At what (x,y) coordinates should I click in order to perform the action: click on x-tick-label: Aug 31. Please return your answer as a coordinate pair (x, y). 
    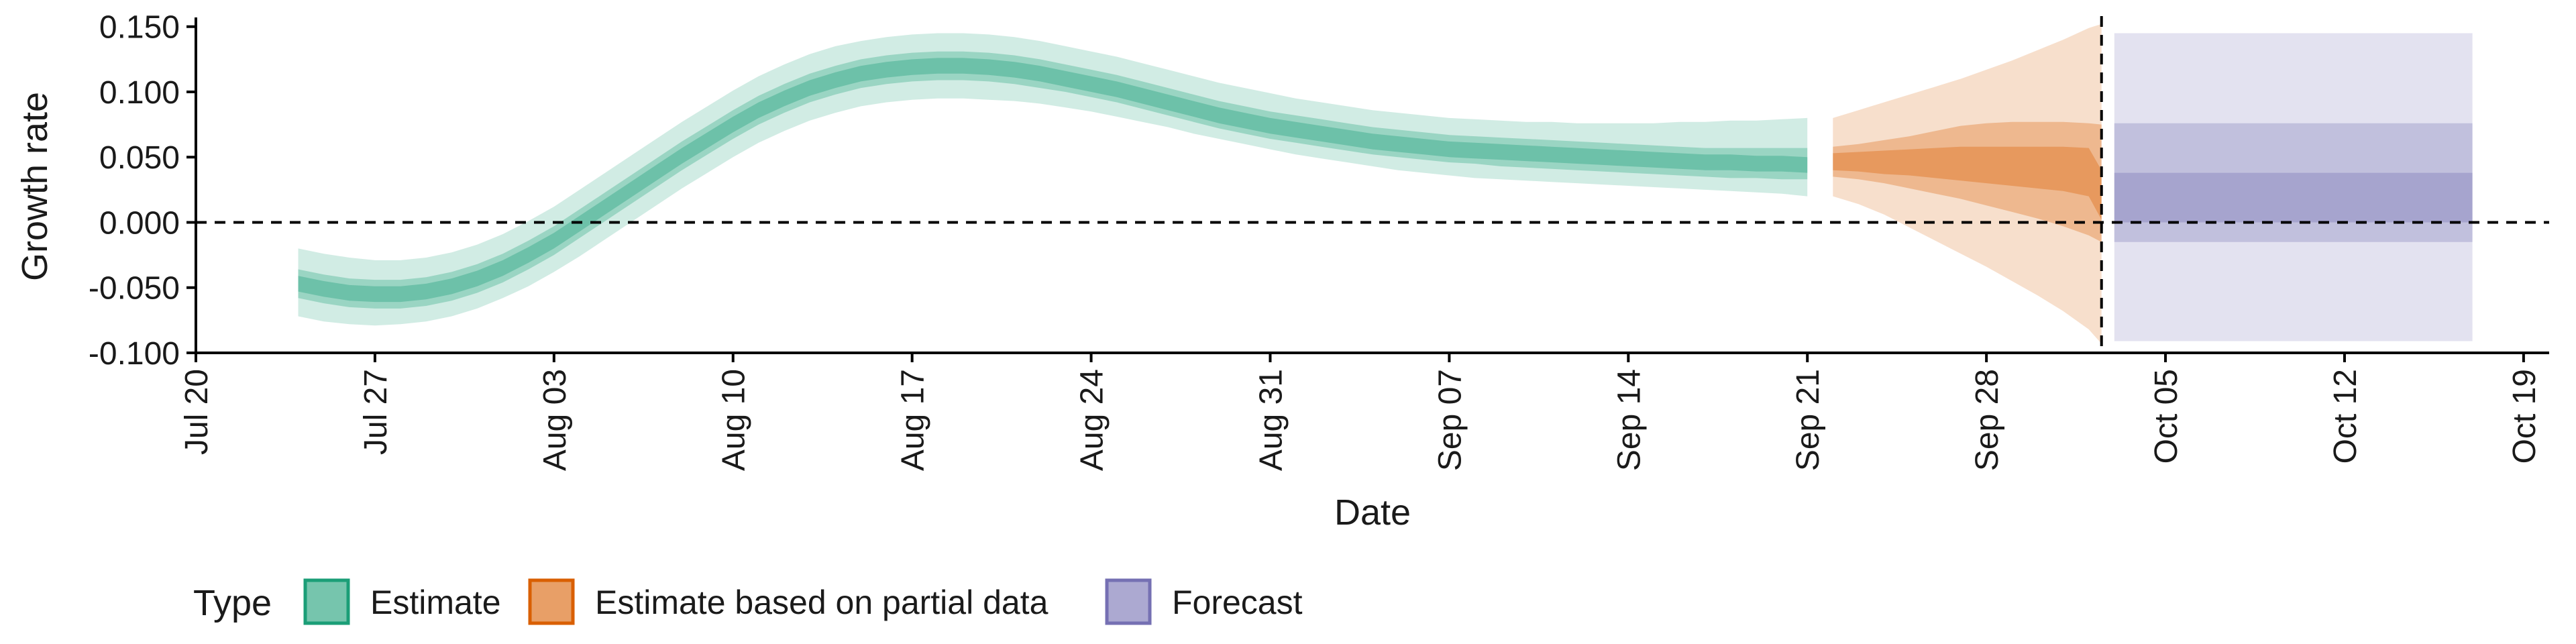
    Looking at the image, I should click on (1271, 420).